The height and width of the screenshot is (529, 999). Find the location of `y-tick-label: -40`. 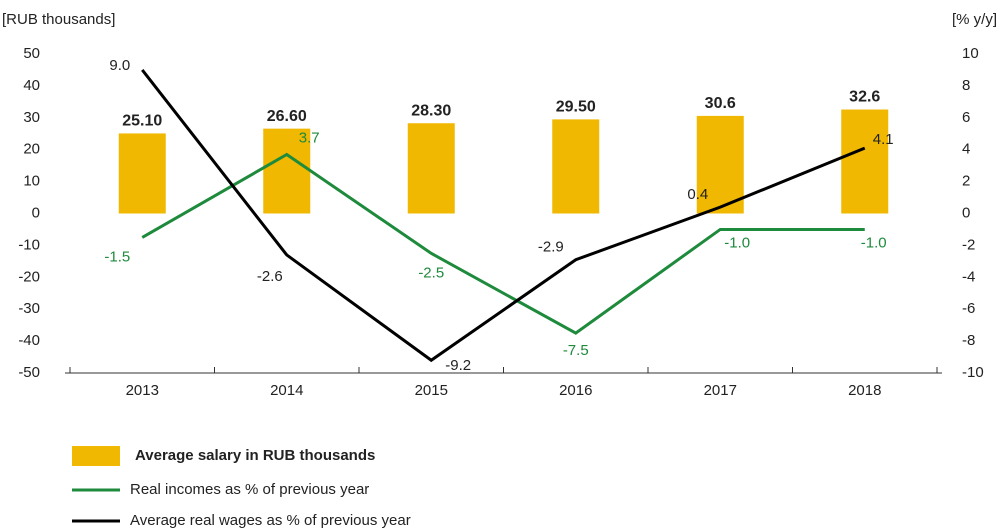

y-tick-label: -40 is located at coordinates (29, 340).